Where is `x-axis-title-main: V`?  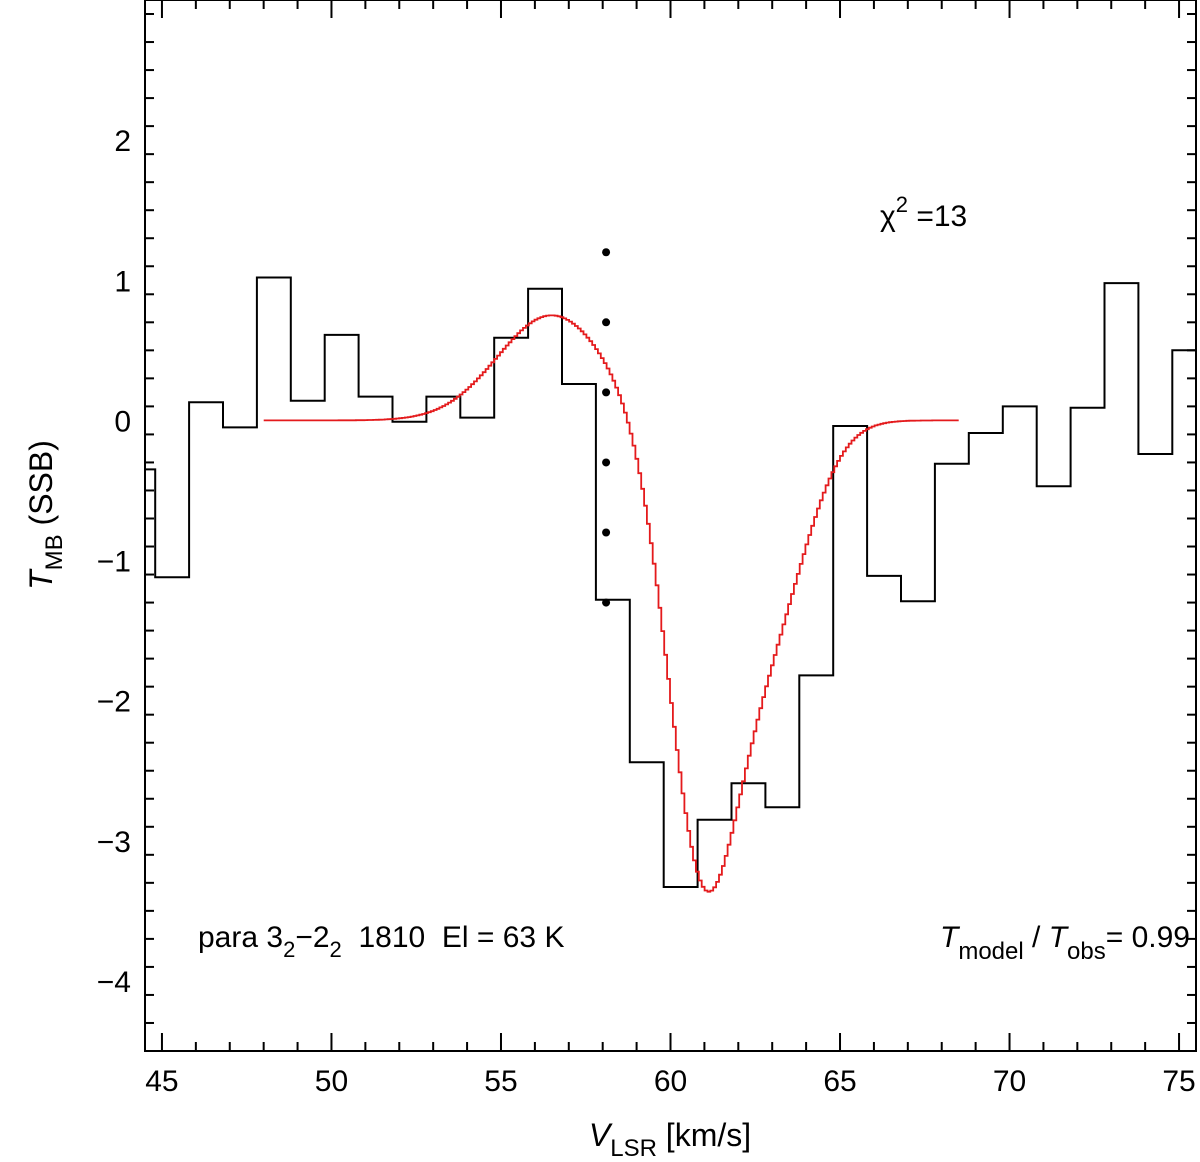 x-axis-title-main: V is located at coordinates (601, 1135).